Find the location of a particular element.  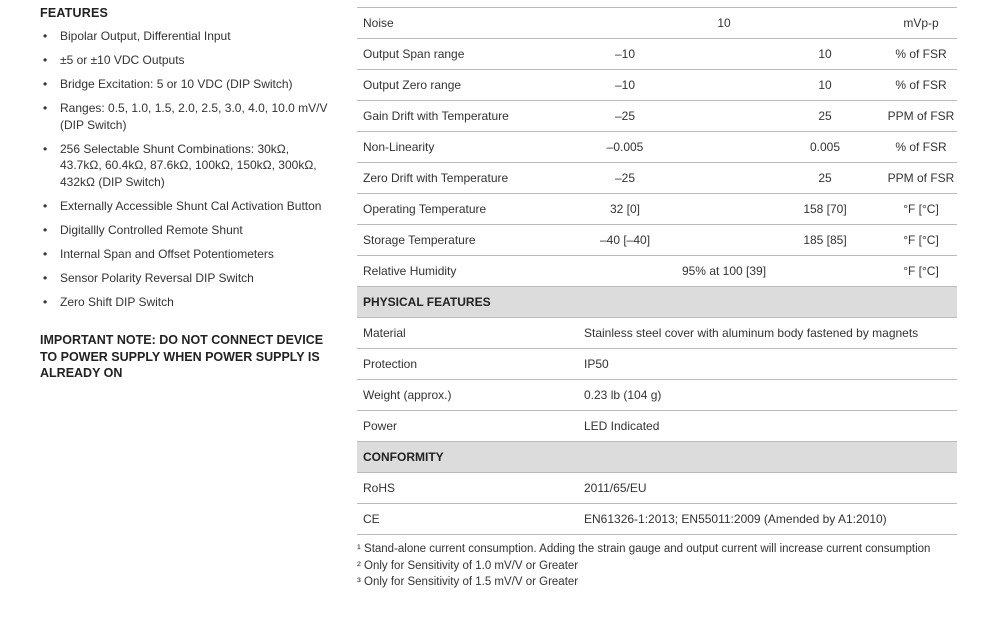

spec-label: Power is located at coordinates (380, 426).